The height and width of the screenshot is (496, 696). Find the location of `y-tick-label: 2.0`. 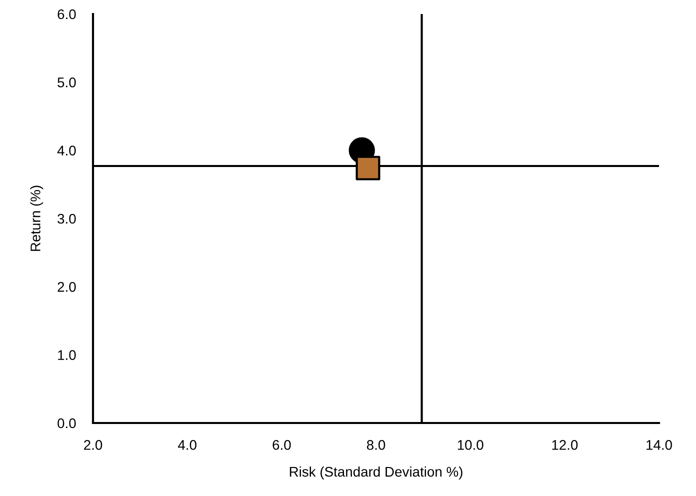

y-tick-label: 2.0 is located at coordinates (67, 287).